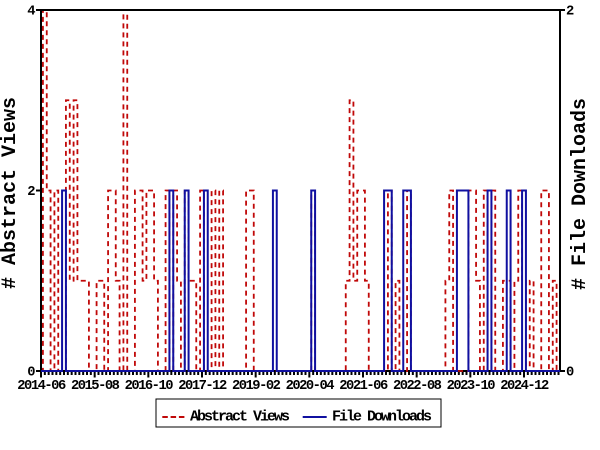 Image resolution: width=600 pixels, height=450 pixels. Describe the element at coordinates (240, 417) in the screenshot. I see `svg-text: Abstract Views` at that location.